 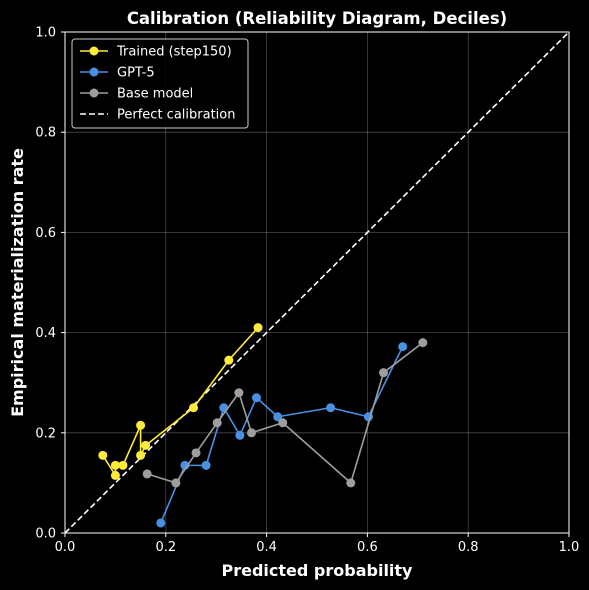 What do you see at coordinates (17, 282) in the screenshot?
I see `y-axis-title: Empirical materialization rate` at bounding box center [17, 282].